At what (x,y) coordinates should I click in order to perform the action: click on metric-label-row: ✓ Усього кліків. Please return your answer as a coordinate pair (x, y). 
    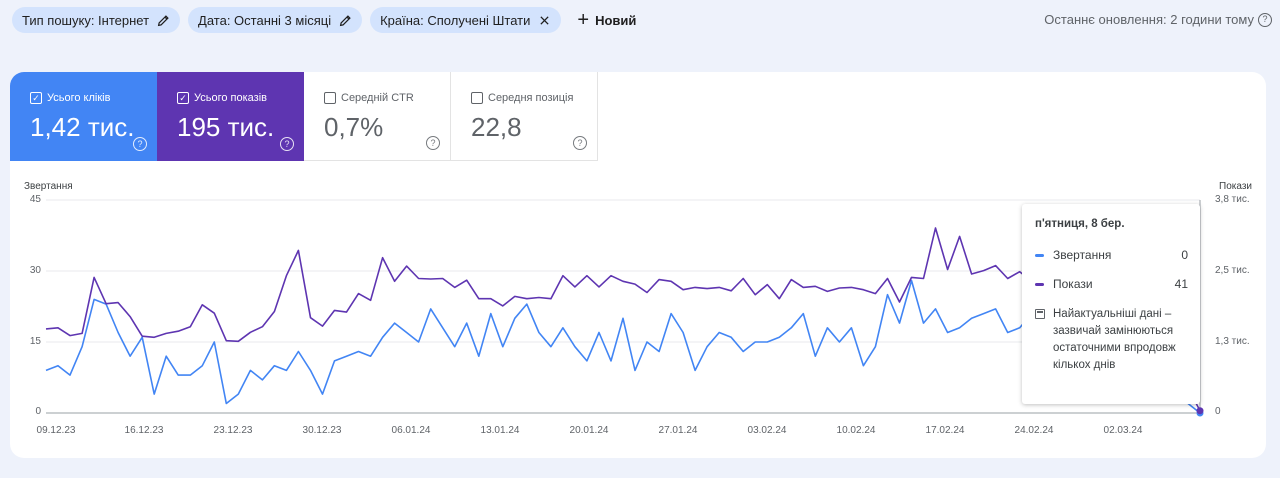
    Looking at the image, I should click on (70, 98).